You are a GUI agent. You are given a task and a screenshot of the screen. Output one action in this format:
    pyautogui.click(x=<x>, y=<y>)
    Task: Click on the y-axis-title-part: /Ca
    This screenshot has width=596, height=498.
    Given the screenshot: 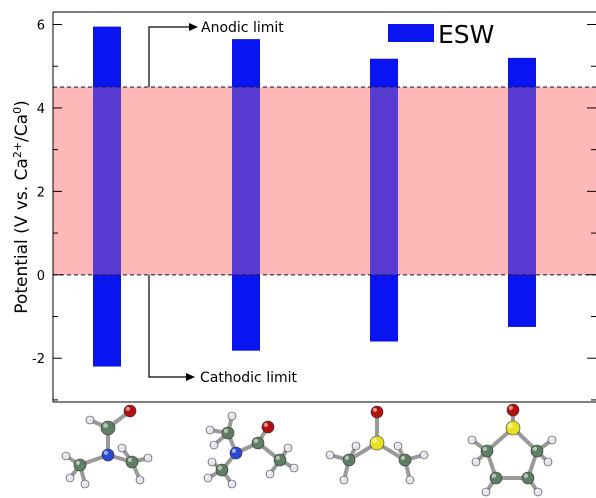 What is the action you would take?
    pyautogui.click(x=22, y=128)
    